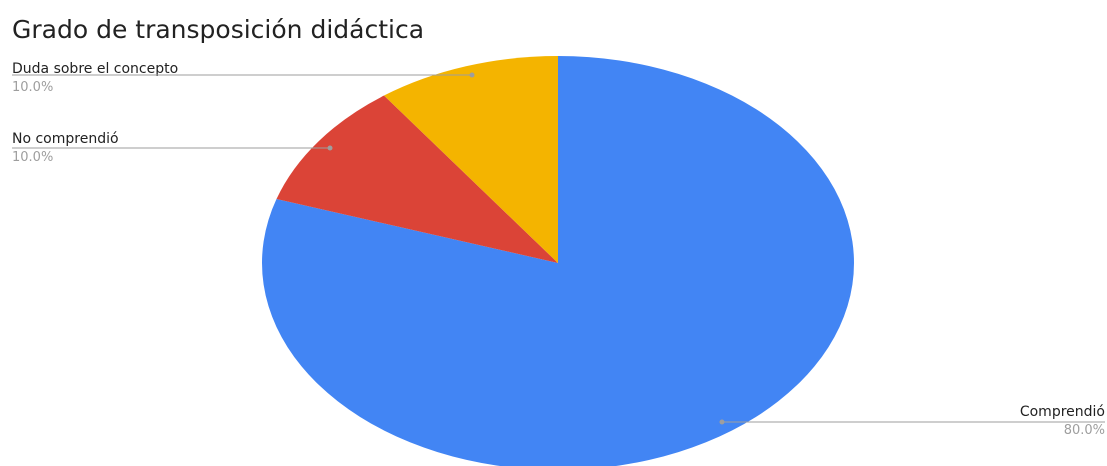 The width and height of the screenshot is (1107, 466). I want to click on leader-dot-no-comprendio, so click(330, 148).